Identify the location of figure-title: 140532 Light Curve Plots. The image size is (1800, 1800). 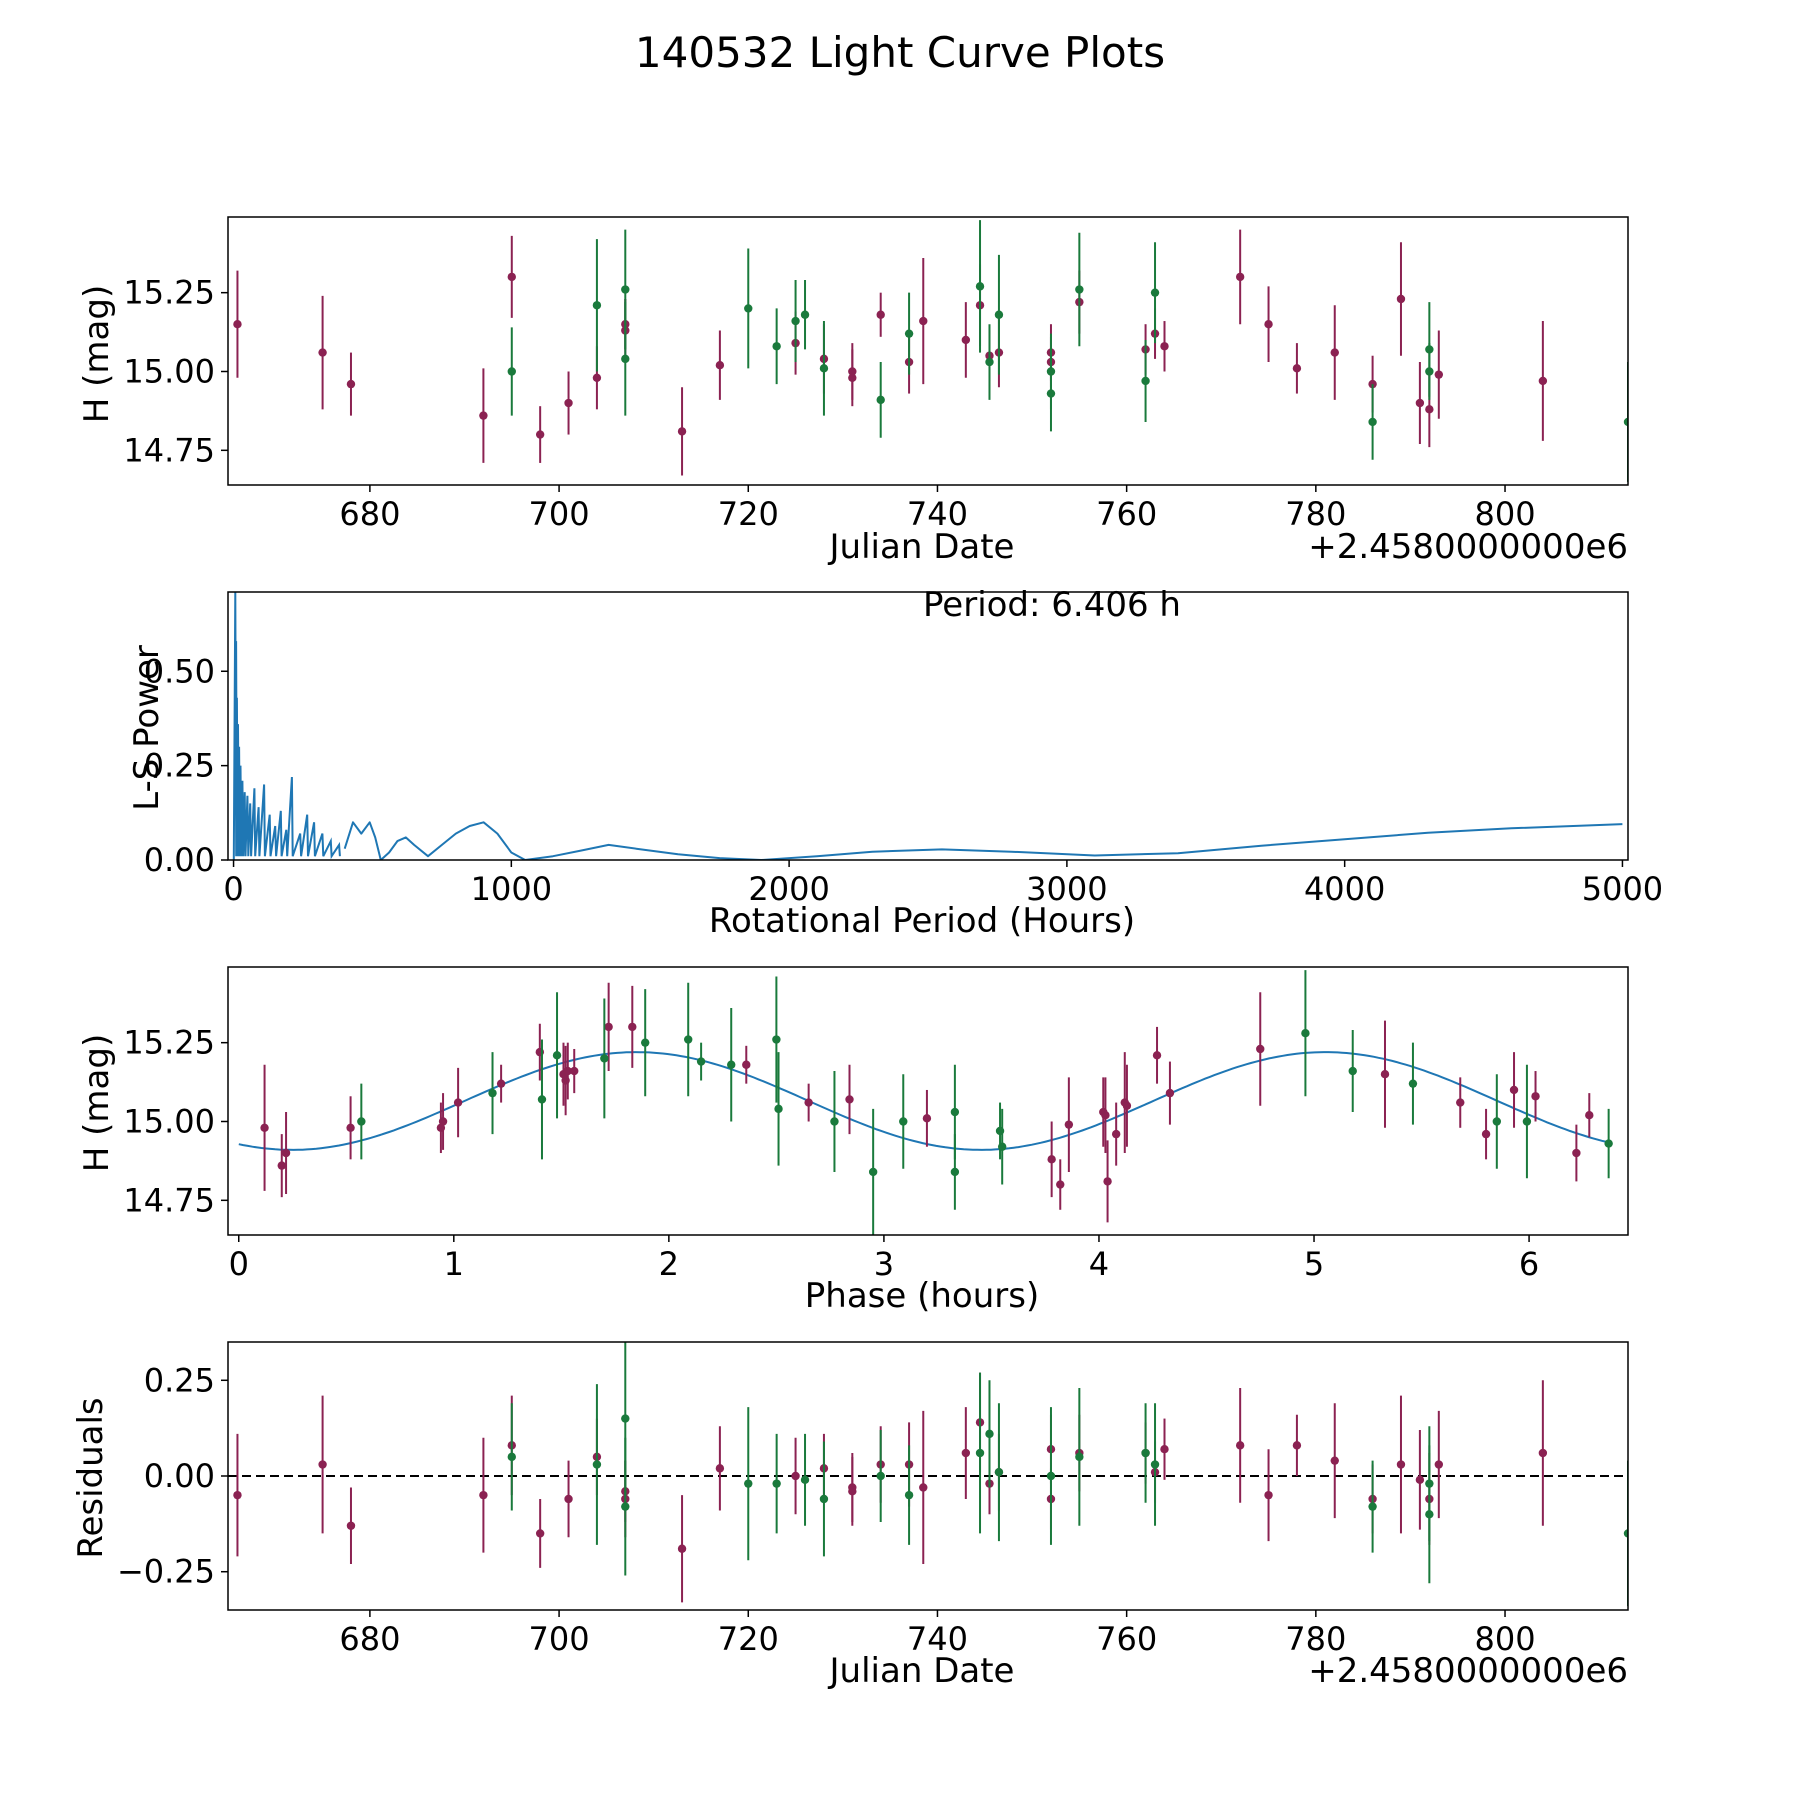
(900, 52).